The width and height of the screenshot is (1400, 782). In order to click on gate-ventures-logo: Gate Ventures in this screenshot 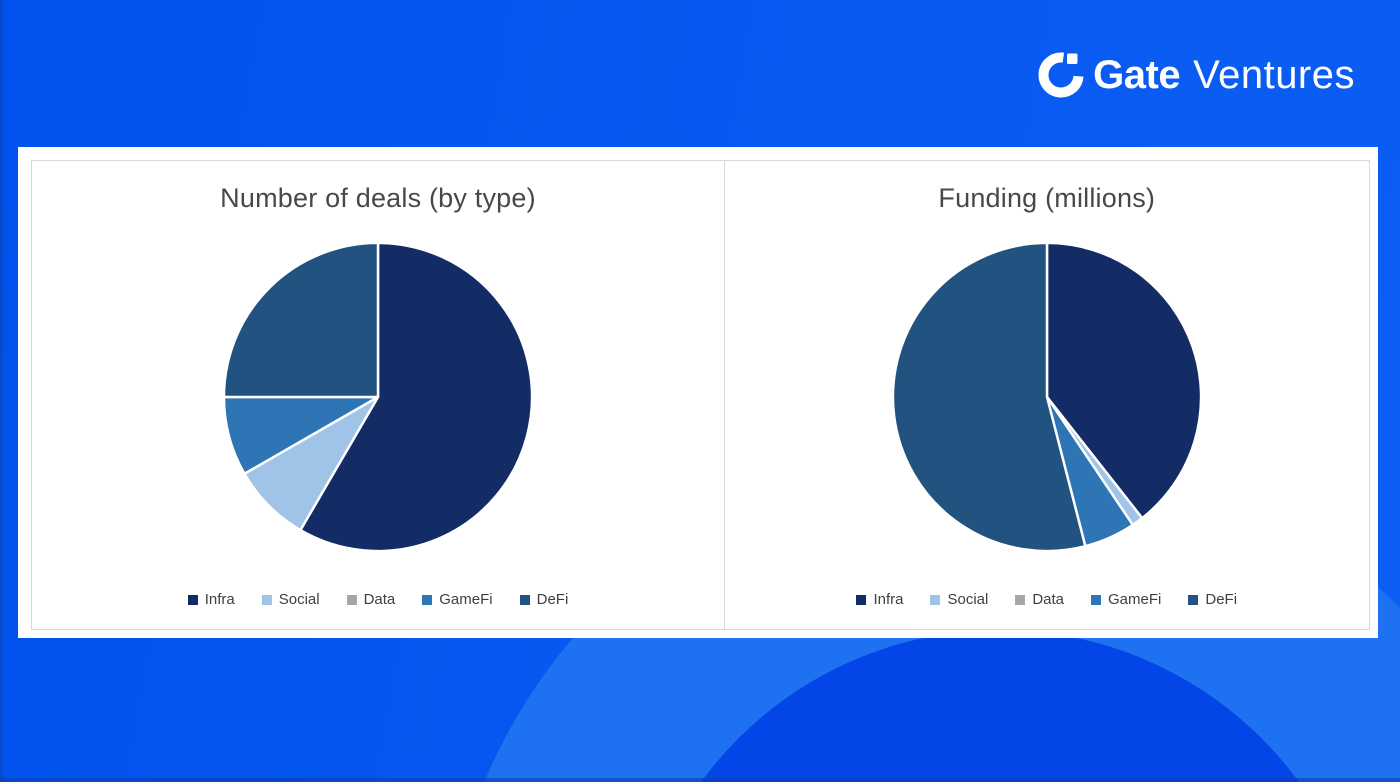, I will do `click(1196, 75)`.